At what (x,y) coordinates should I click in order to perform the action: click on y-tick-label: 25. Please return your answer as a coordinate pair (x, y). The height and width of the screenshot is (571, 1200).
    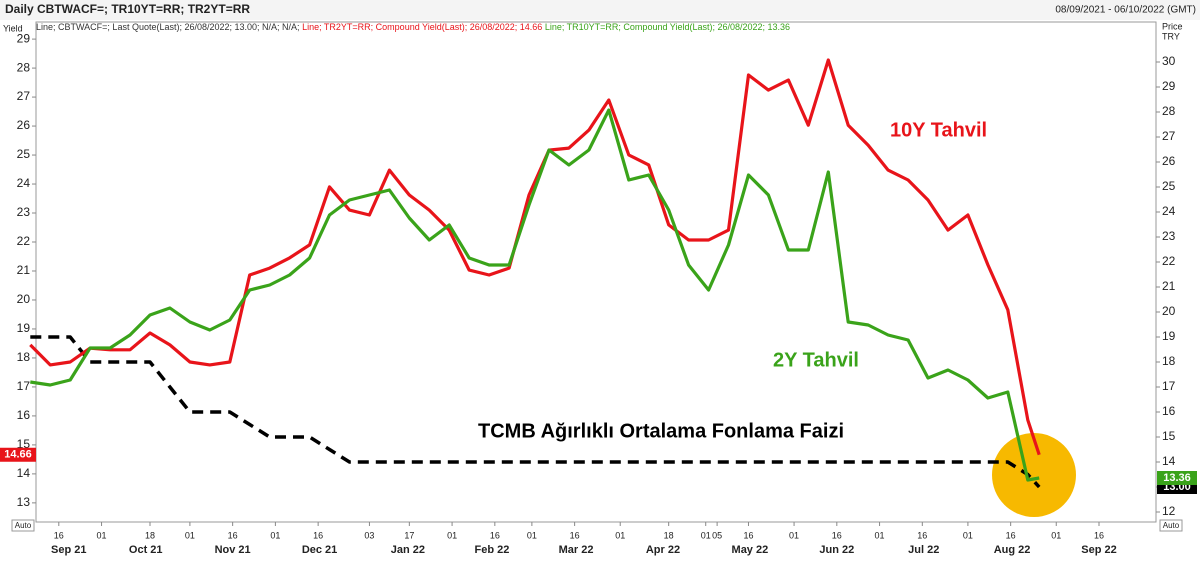
    Looking at the image, I should click on (24, 154).